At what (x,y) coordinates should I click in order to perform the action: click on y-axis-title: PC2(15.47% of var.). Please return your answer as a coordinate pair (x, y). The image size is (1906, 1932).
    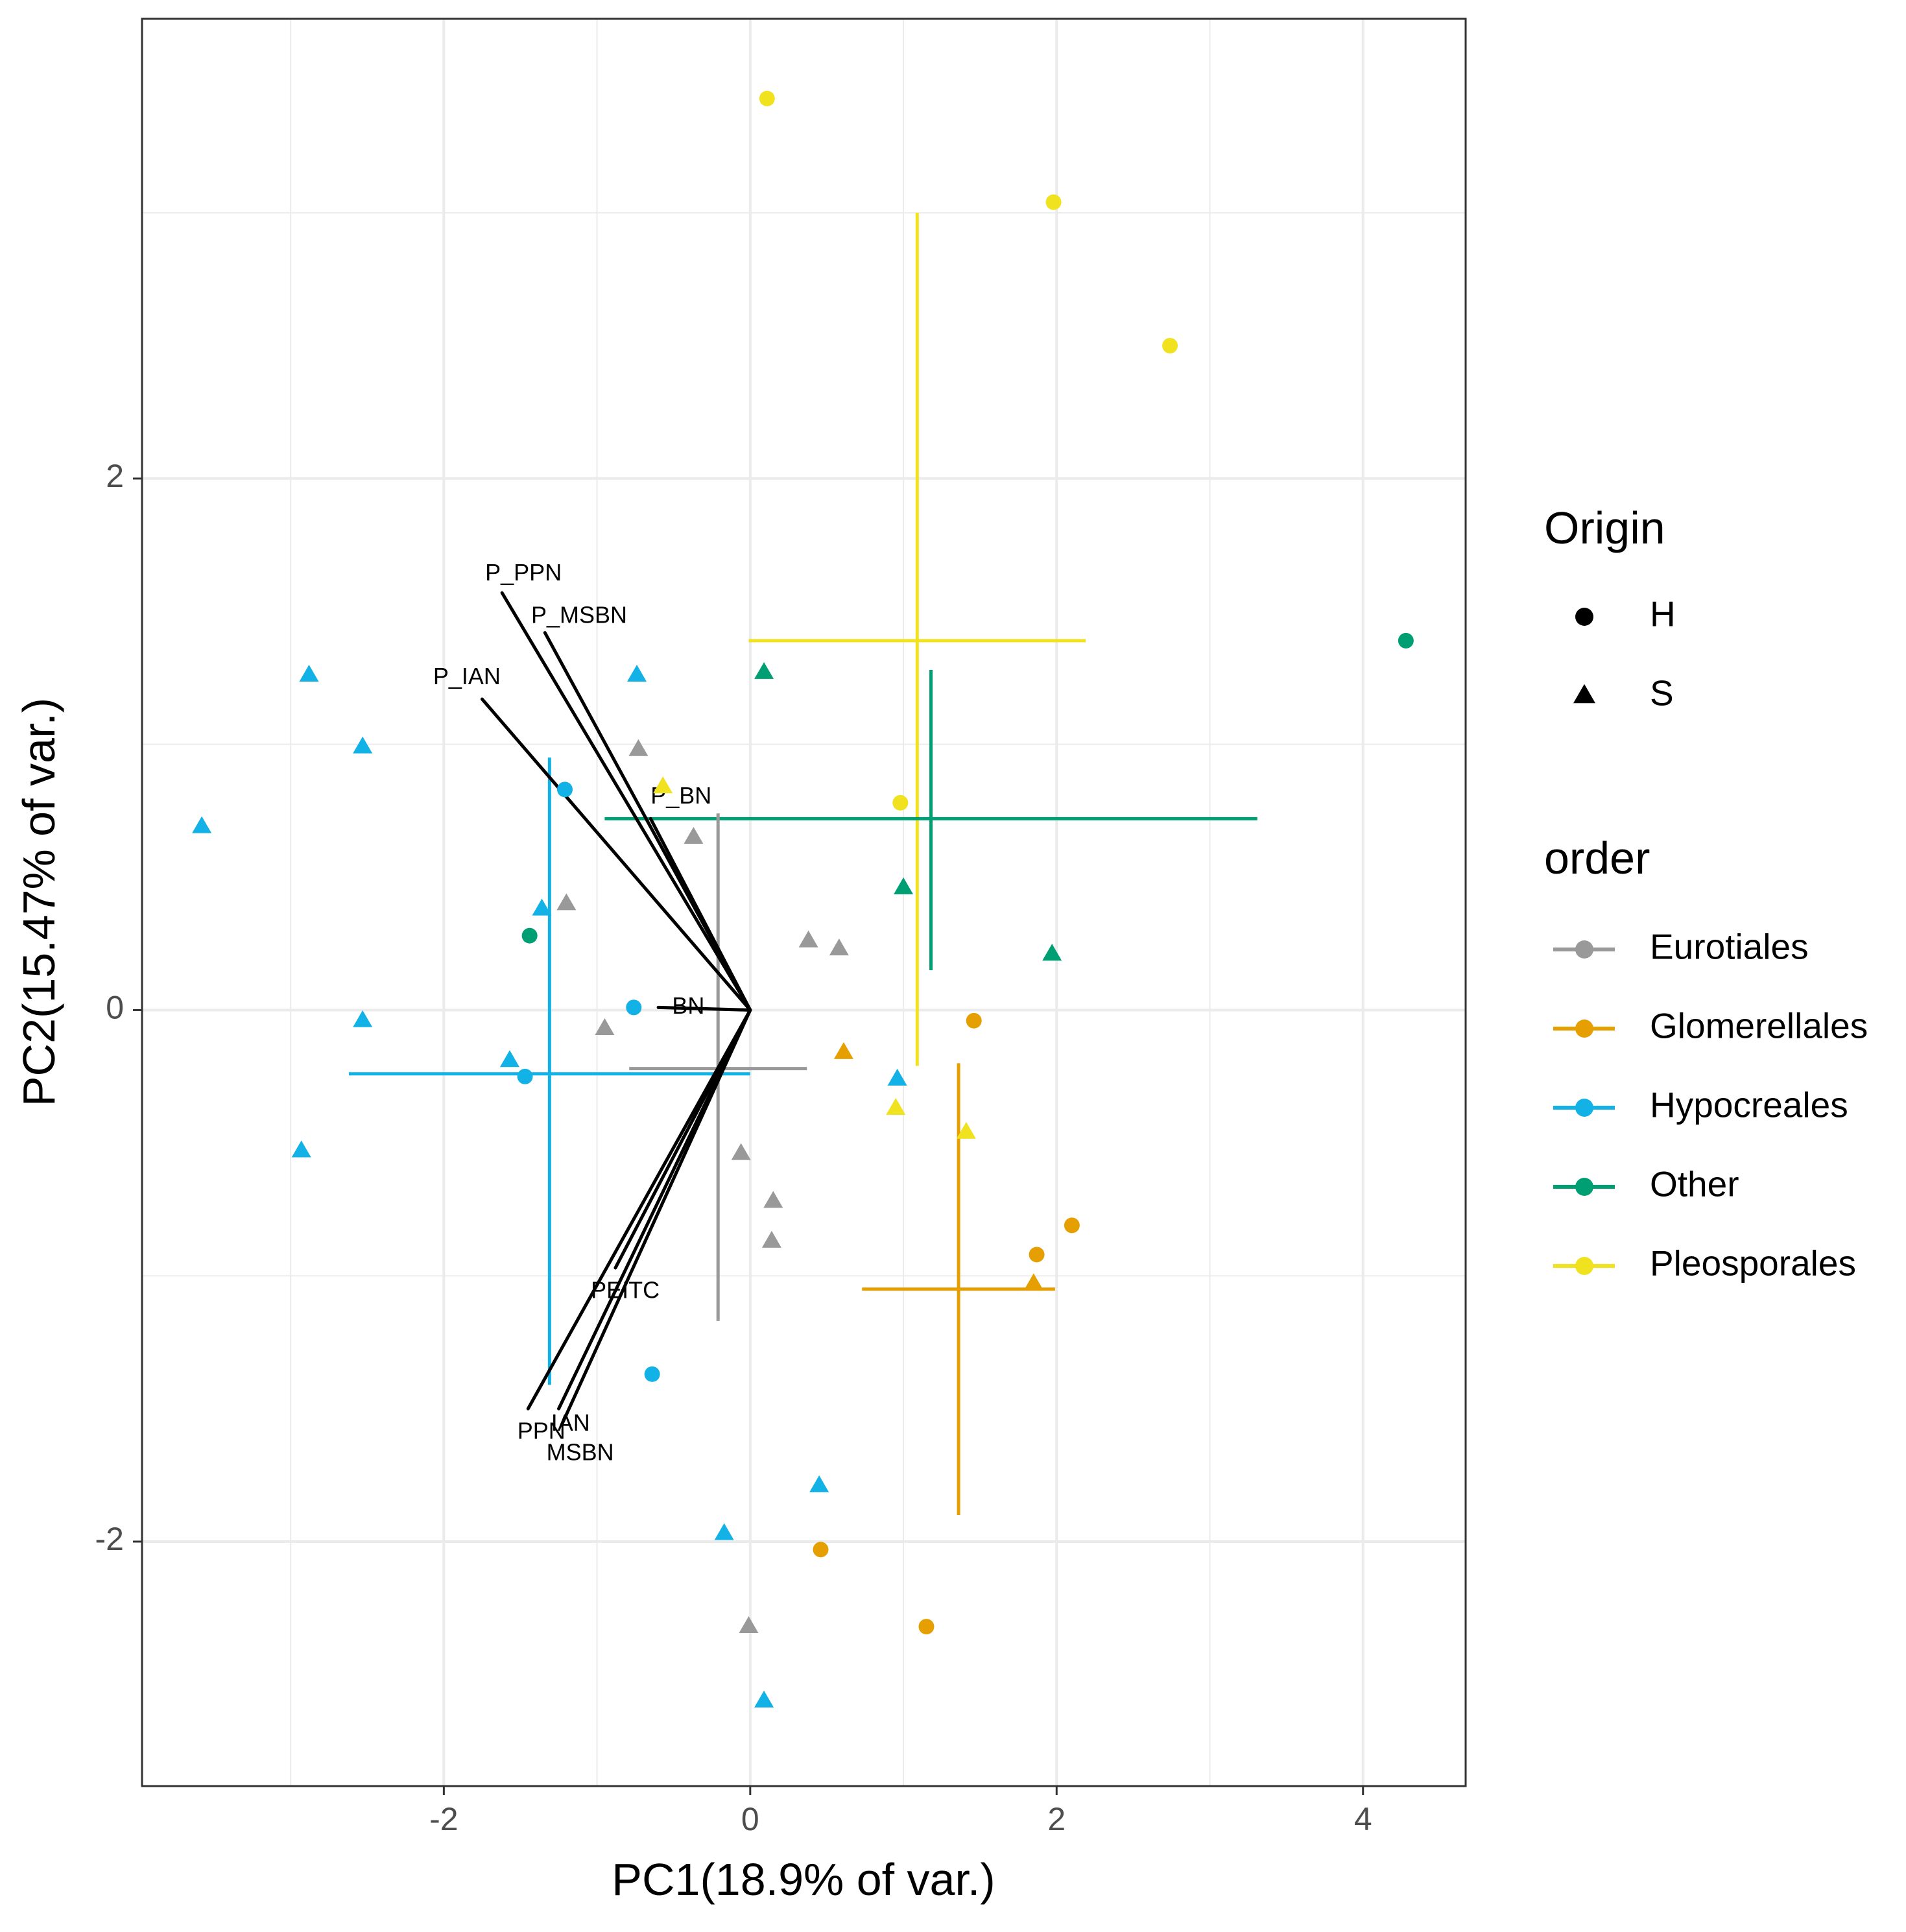
    Looking at the image, I should click on (39, 902).